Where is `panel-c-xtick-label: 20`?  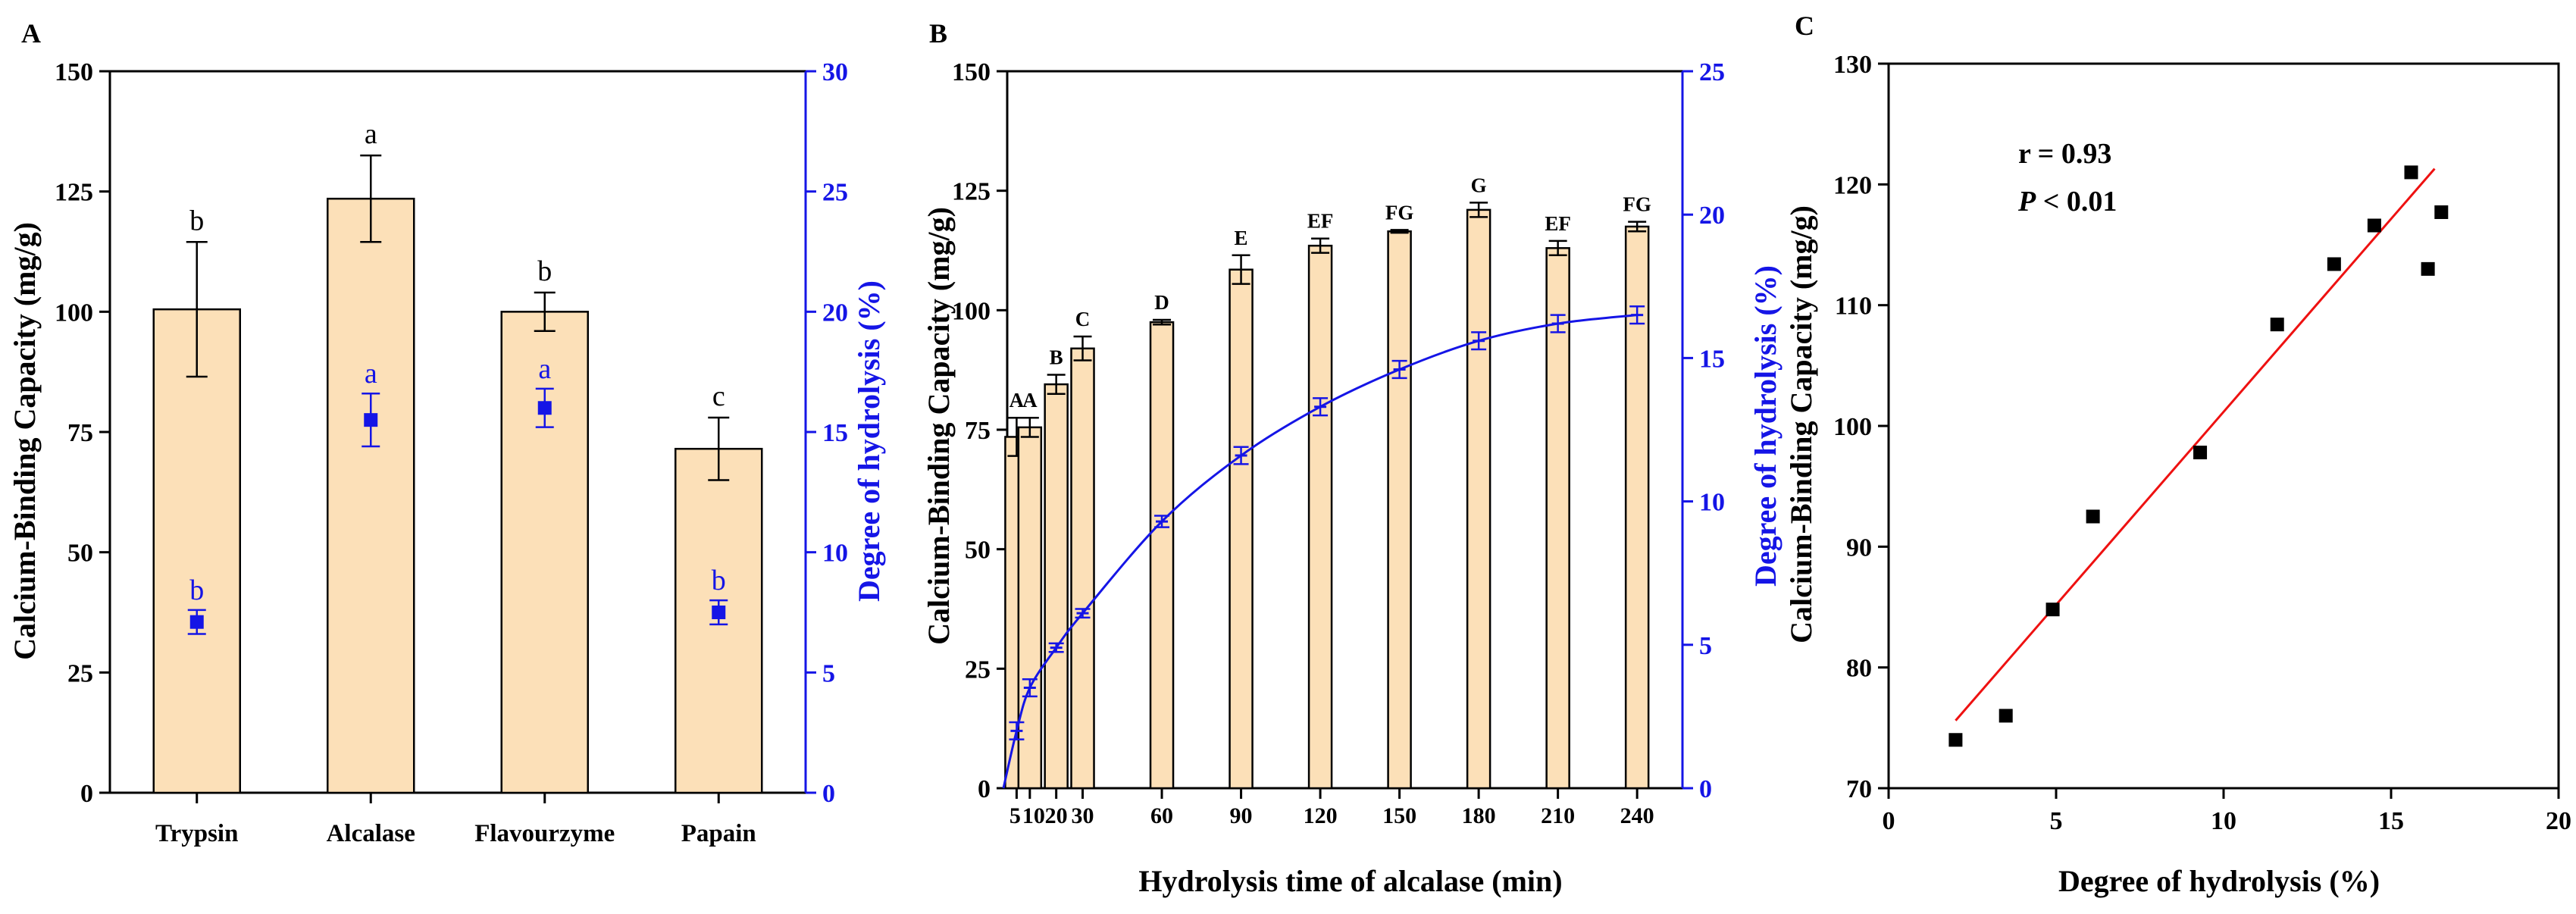 panel-c-xtick-label: 20 is located at coordinates (2558, 821).